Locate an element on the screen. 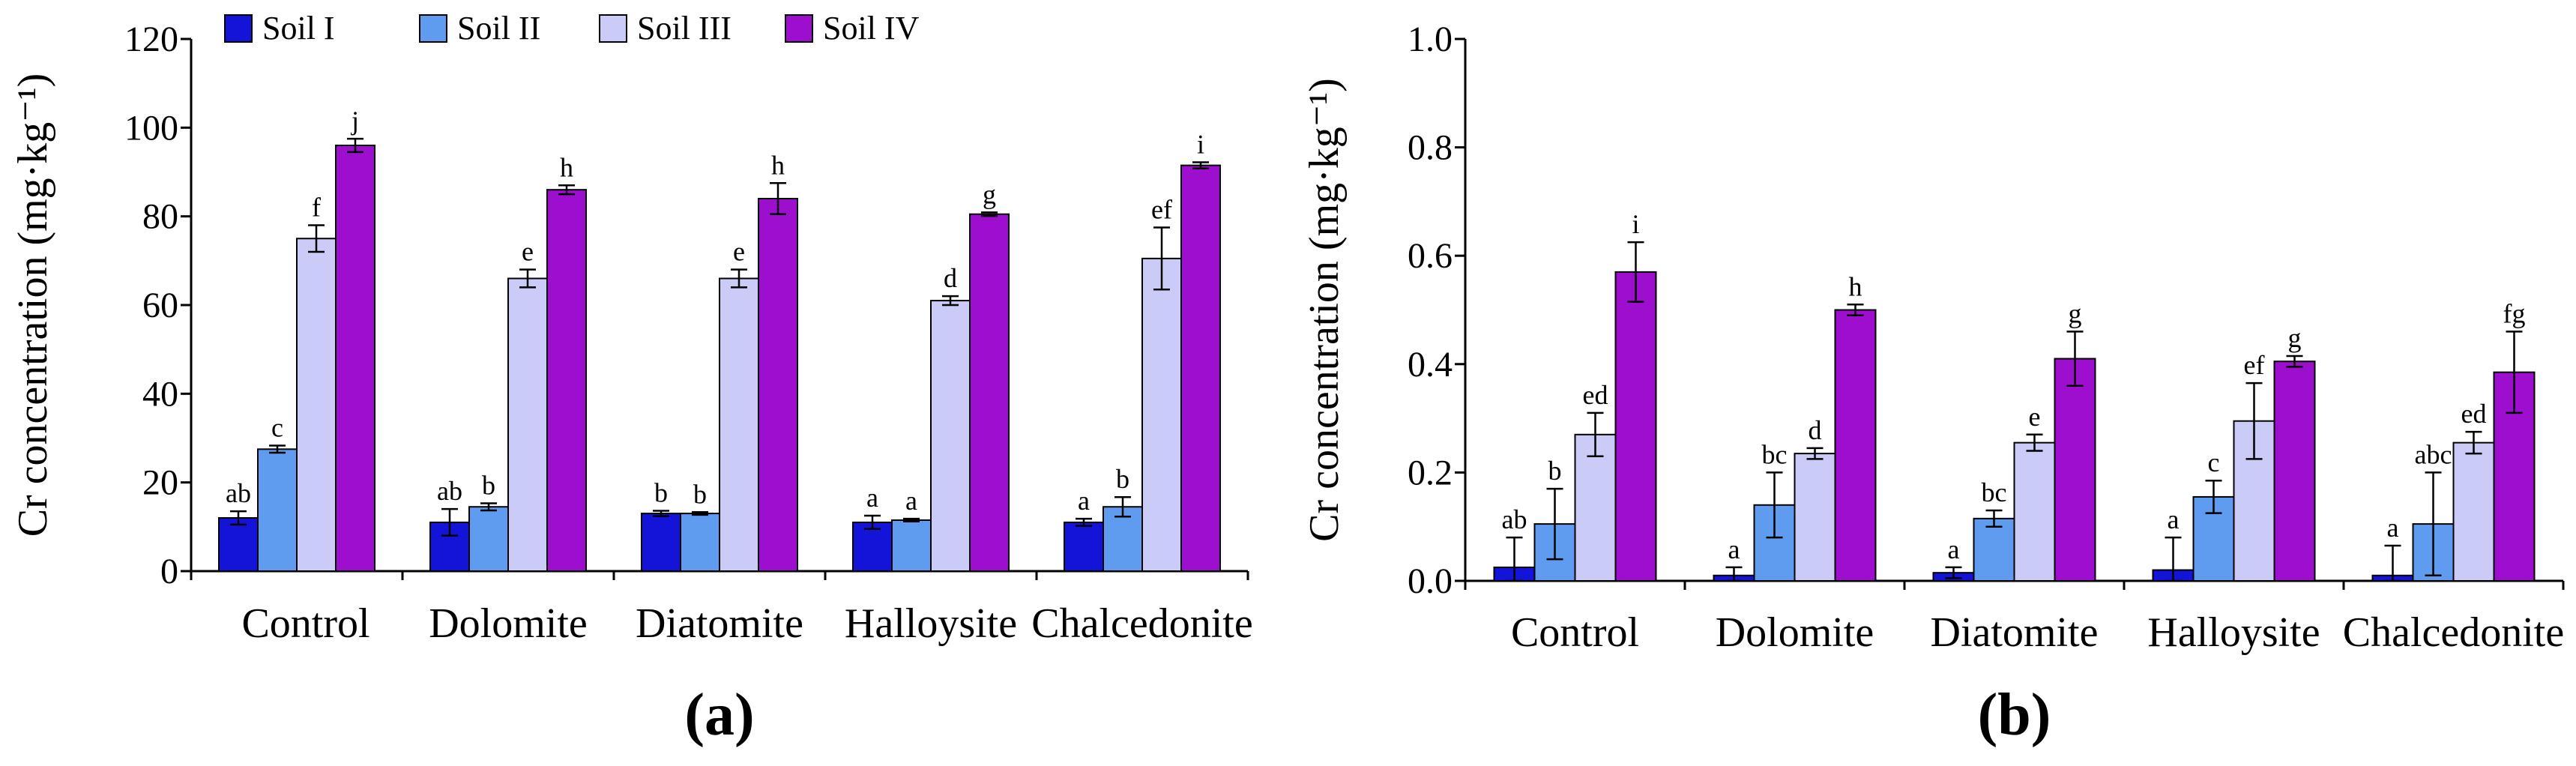 This screenshot has width=2576, height=766. significance-label: f is located at coordinates (317, 208).